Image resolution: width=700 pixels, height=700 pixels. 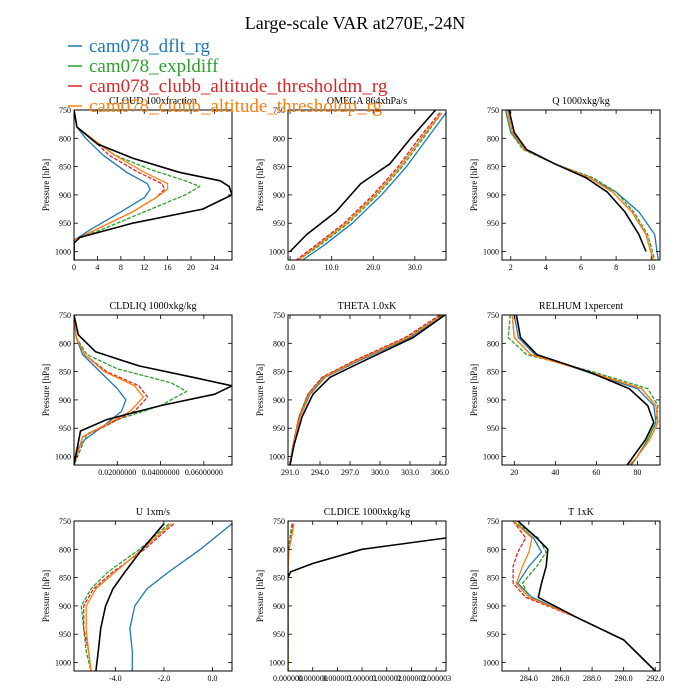 What do you see at coordinates (555, 472) in the screenshot?
I see `x-tick-label: 40` at bounding box center [555, 472].